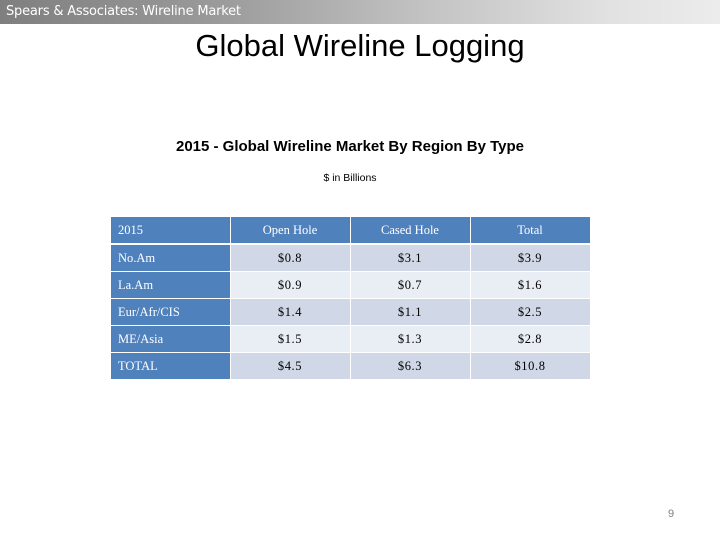  Describe the element at coordinates (171, 365) in the screenshot. I see `row-label: TOTAL` at that location.